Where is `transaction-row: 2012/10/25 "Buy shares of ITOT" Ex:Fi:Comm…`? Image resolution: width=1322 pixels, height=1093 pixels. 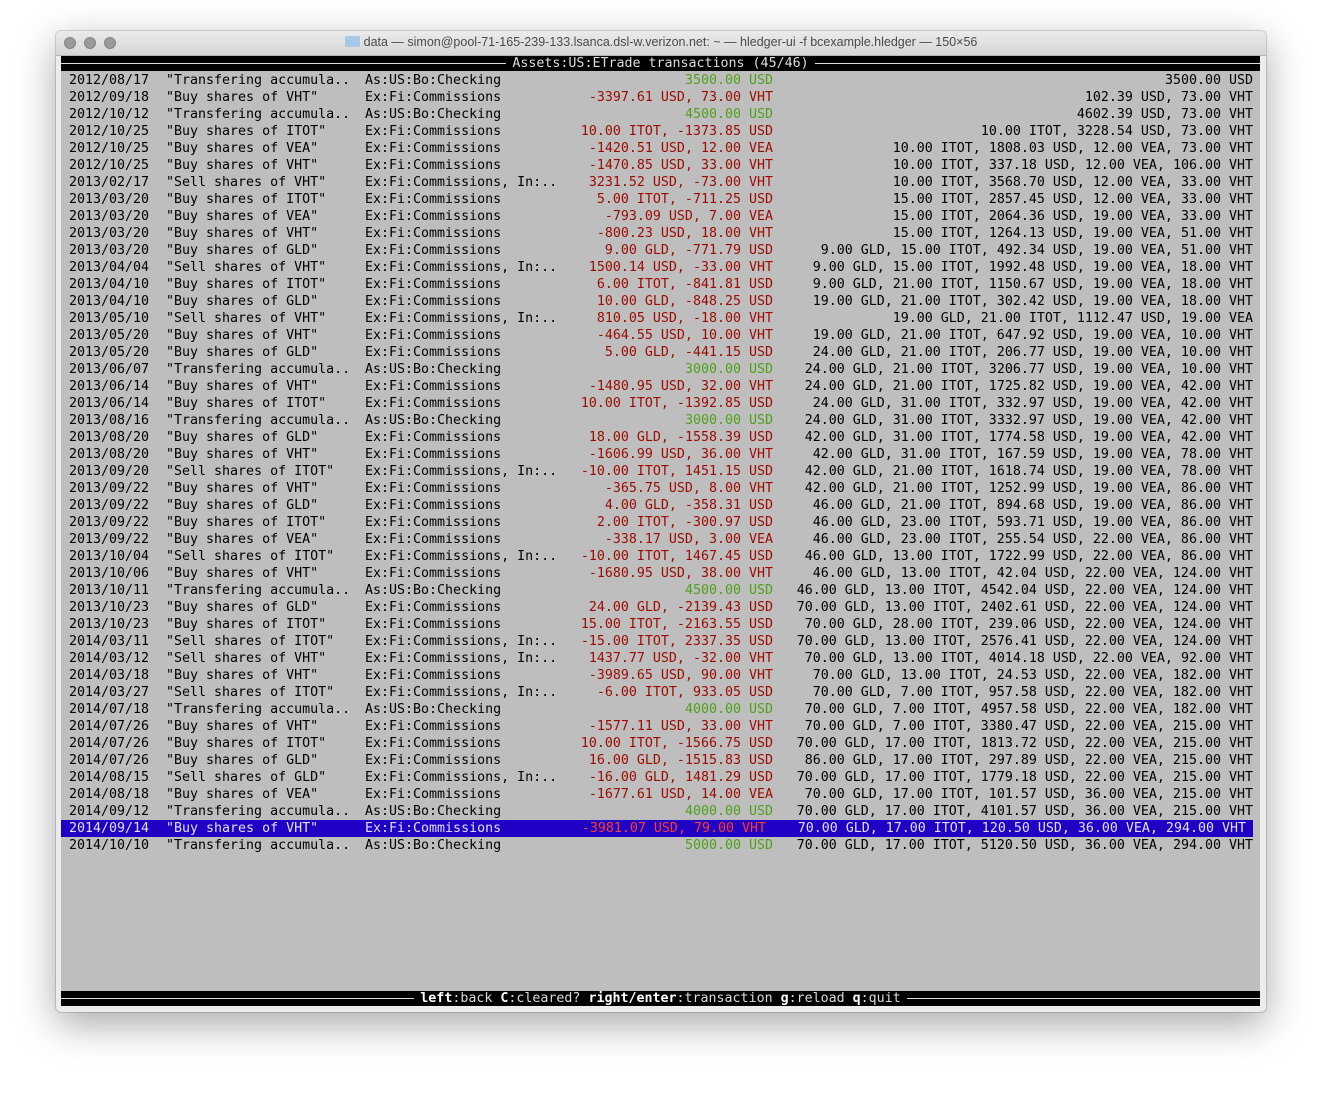
transaction-row: 2012/10/25 "Buy shares of ITOT" Ex:Fi:Comm… is located at coordinates (660, 131).